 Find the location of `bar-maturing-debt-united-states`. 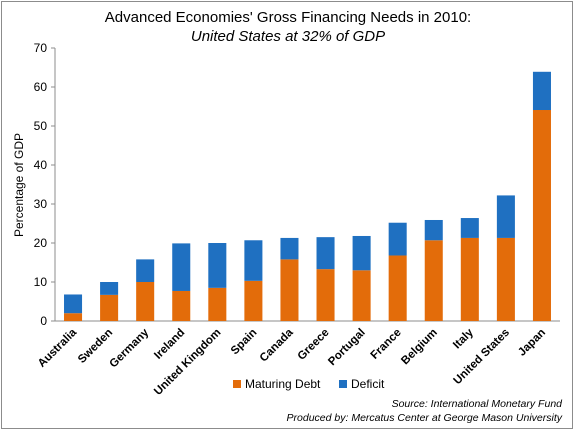

bar-maturing-debt-united-states is located at coordinates (505, 279).